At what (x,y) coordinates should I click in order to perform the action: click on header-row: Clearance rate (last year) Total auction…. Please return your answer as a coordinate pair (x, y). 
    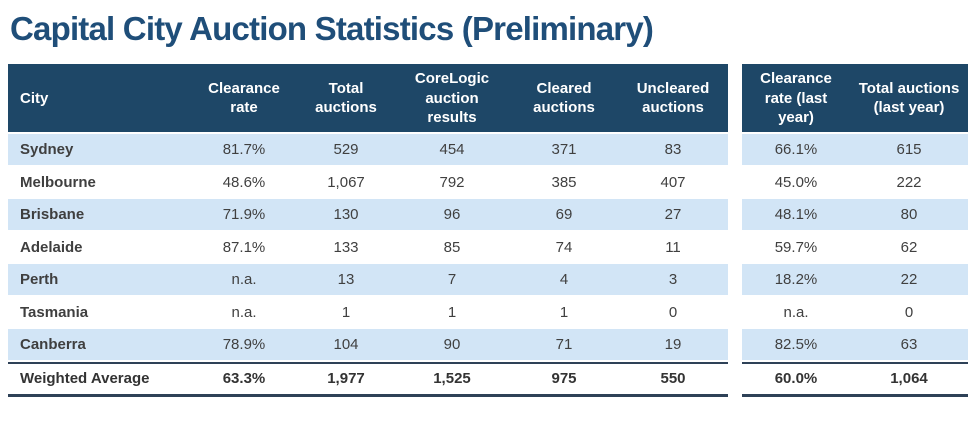
    Looking at the image, I should click on (855, 99).